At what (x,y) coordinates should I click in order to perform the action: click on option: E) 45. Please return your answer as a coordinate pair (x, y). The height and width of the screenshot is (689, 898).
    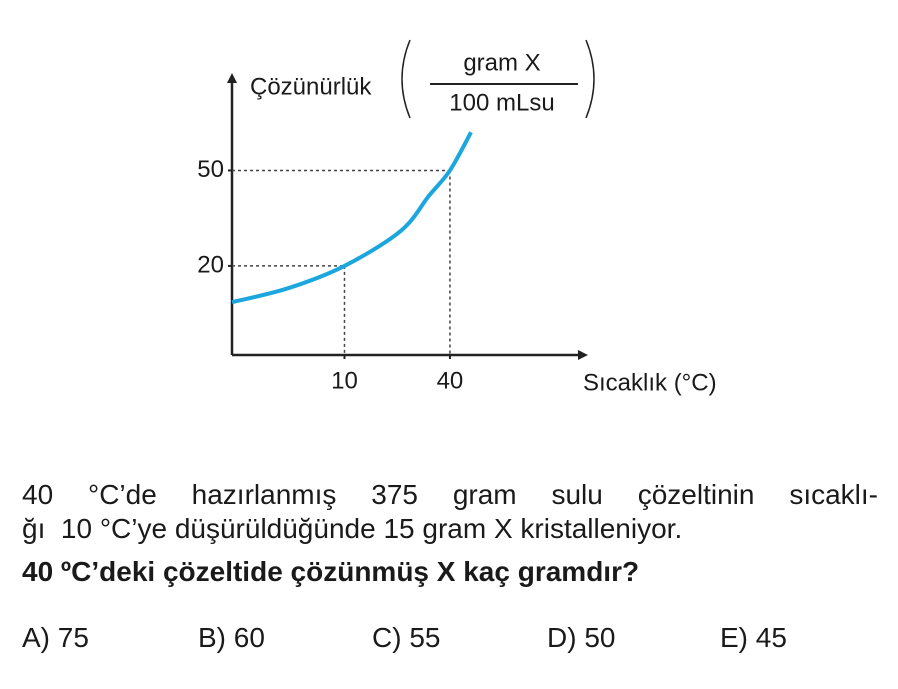
    Looking at the image, I should click on (753, 637).